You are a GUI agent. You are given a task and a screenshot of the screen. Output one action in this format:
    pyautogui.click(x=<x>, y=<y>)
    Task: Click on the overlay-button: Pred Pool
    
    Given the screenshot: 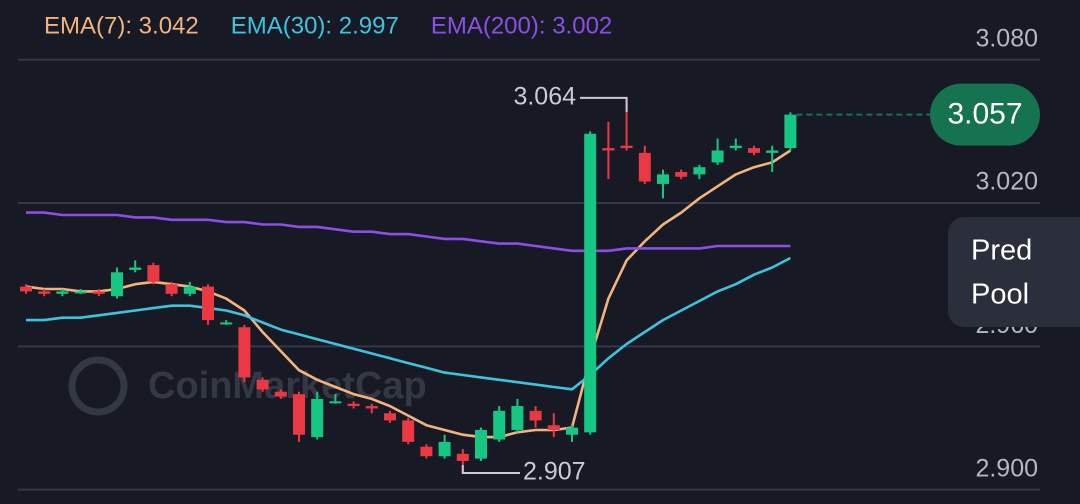 What is the action you would take?
    pyautogui.click(x=1014, y=272)
    